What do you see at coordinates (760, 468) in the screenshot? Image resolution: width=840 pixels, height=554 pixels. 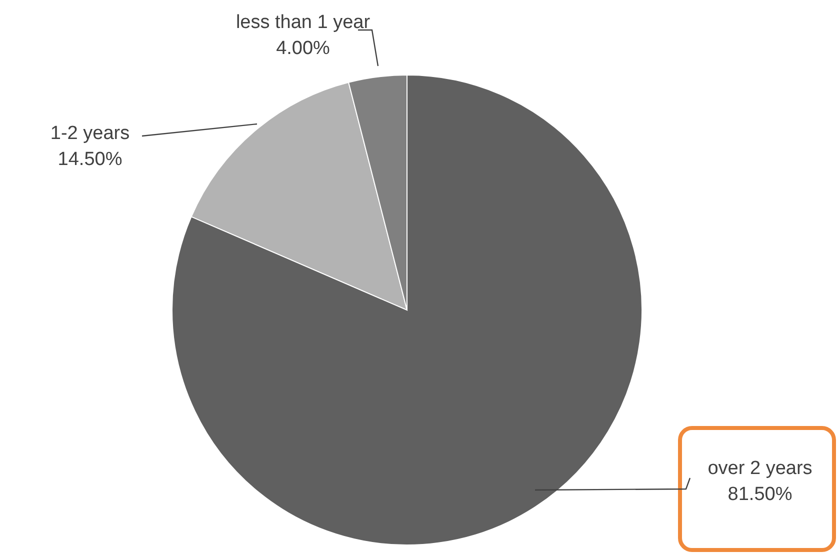 I see `slice-label: over 2 years` at bounding box center [760, 468].